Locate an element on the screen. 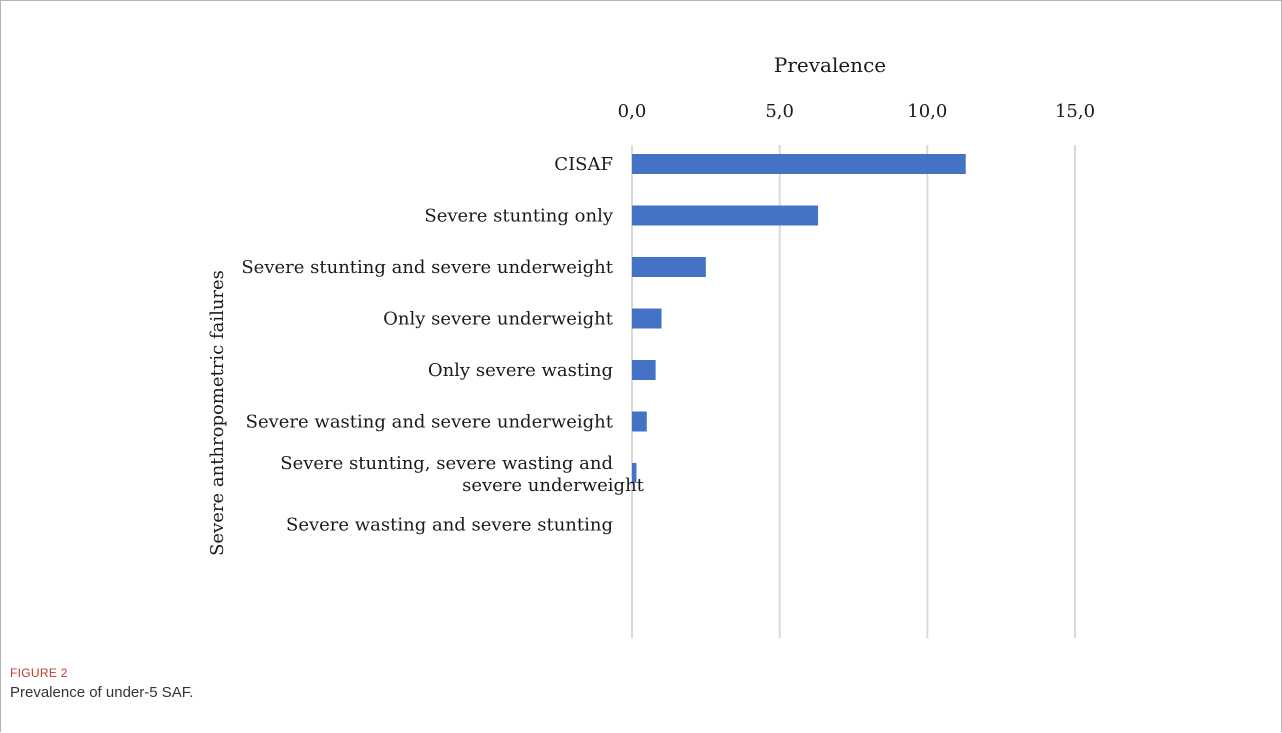 This screenshot has width=1282, height=733. bars is located at coordinates (799, 318).